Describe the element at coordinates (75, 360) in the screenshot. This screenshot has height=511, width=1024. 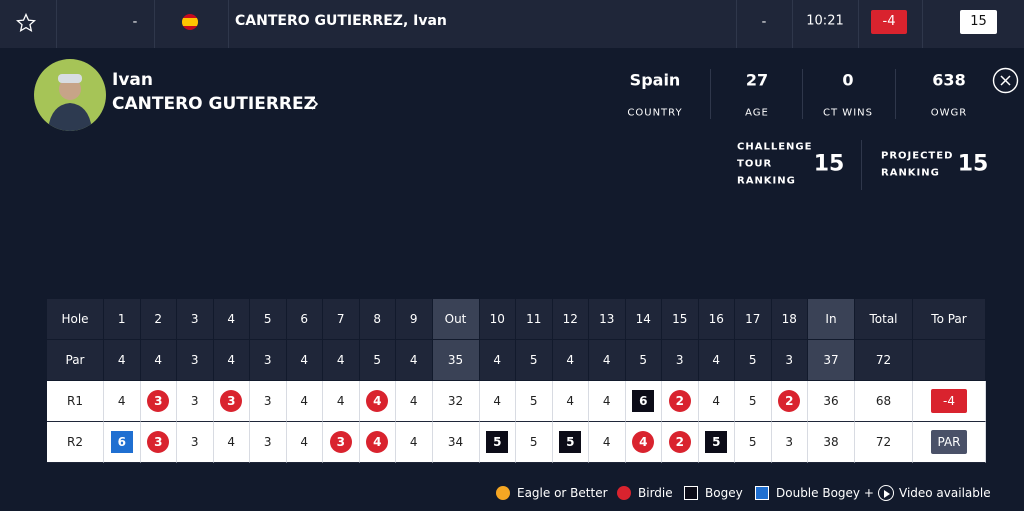
I see `cell: Par` at that location.